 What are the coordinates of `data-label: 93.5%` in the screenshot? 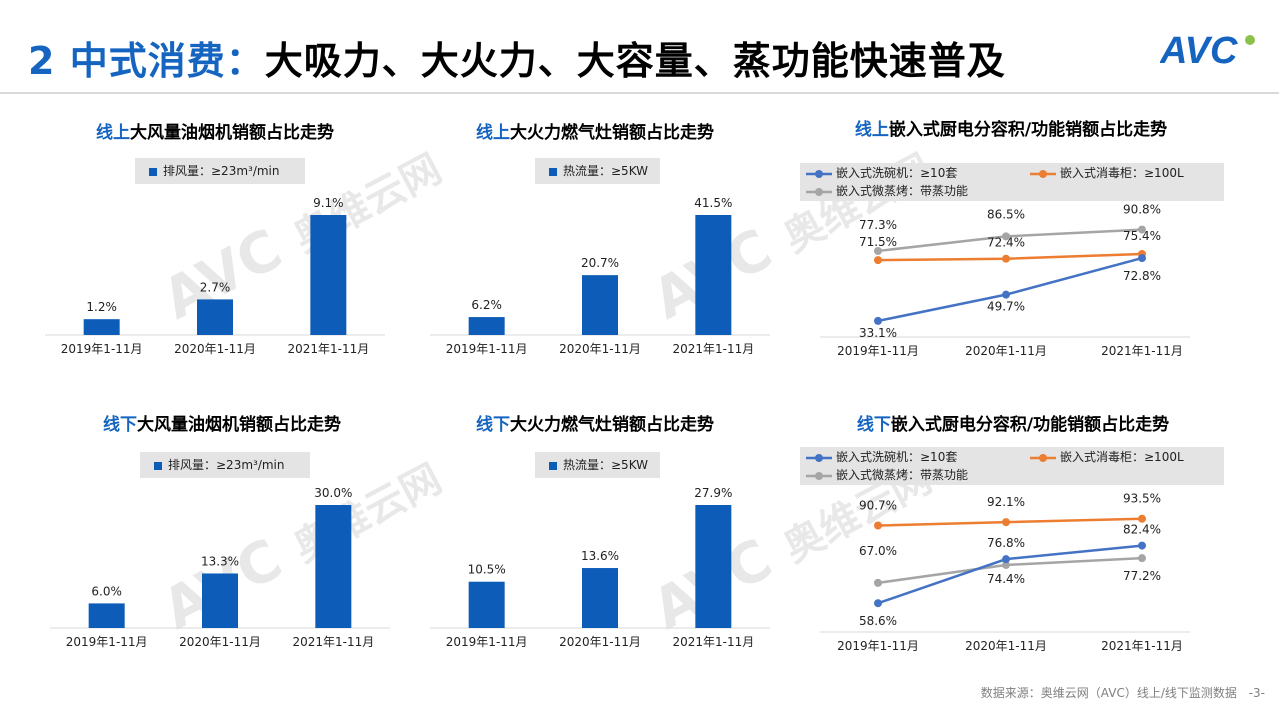 It's located at (1142, 499).